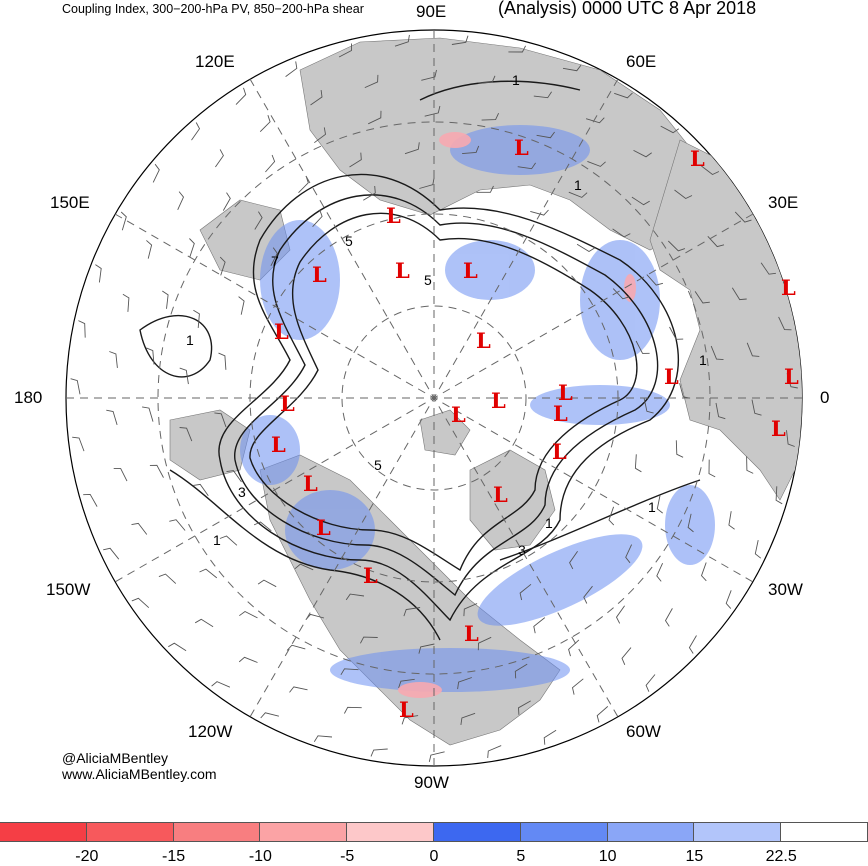 This screenshot has height=866, width=868. I want to click on colorbar-tick-label: 0, so click(434, 856).